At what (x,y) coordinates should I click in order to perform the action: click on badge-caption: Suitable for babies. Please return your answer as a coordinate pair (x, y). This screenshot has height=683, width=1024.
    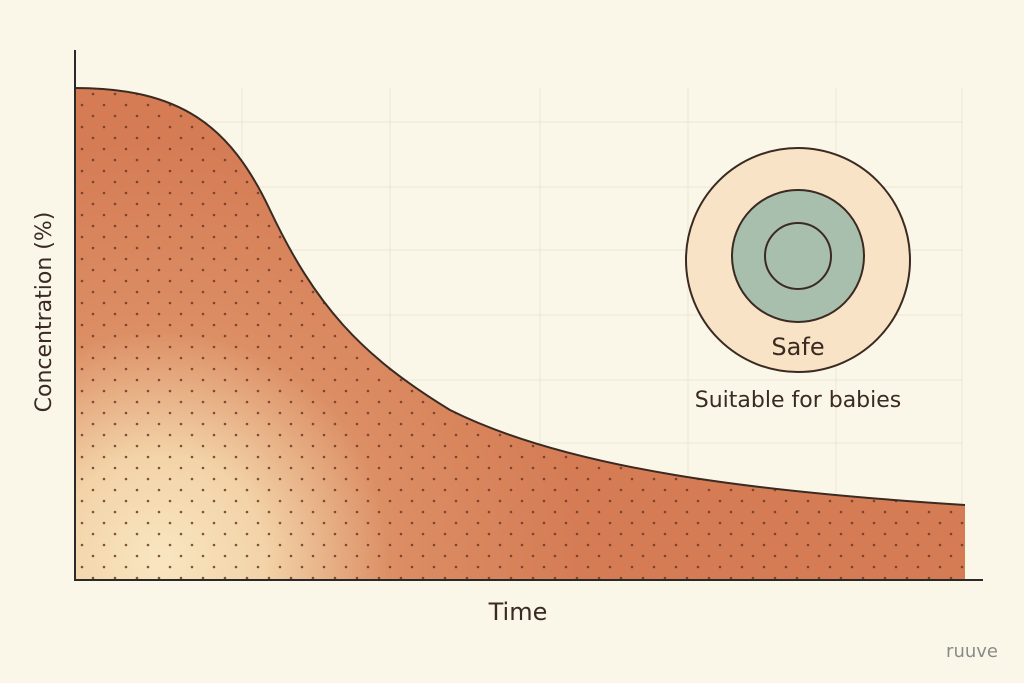
    Looking at the image, I should click on (798, 400).